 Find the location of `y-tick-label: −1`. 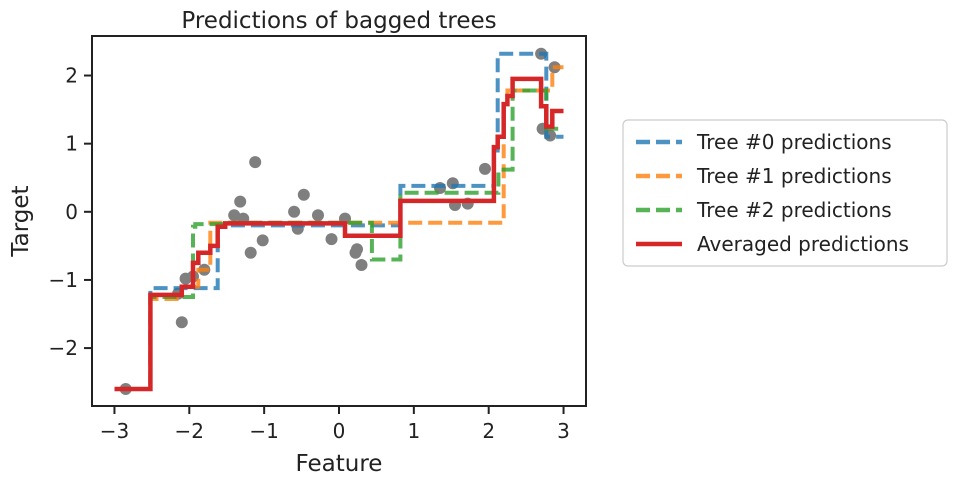

y-tick-label: −1 is located at coordinates (63, 280).